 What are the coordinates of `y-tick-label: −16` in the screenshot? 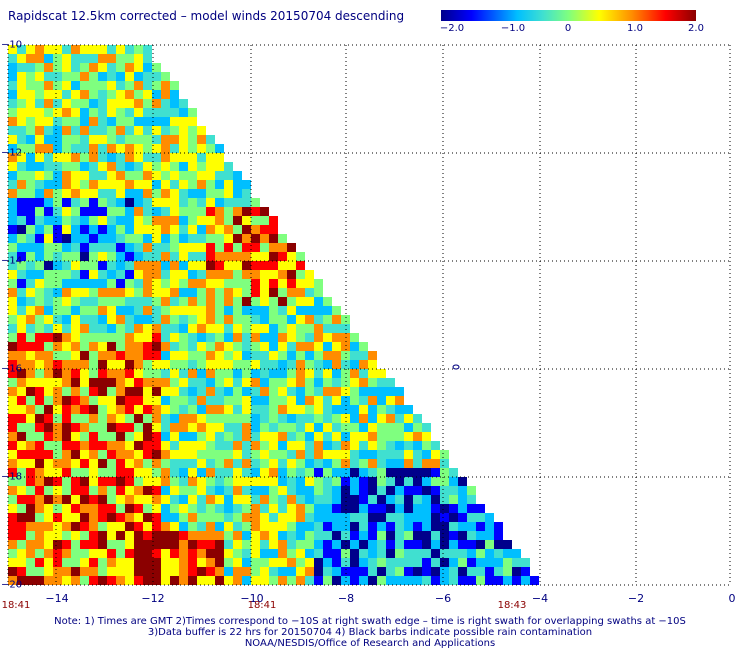 It's located at (12, 369).